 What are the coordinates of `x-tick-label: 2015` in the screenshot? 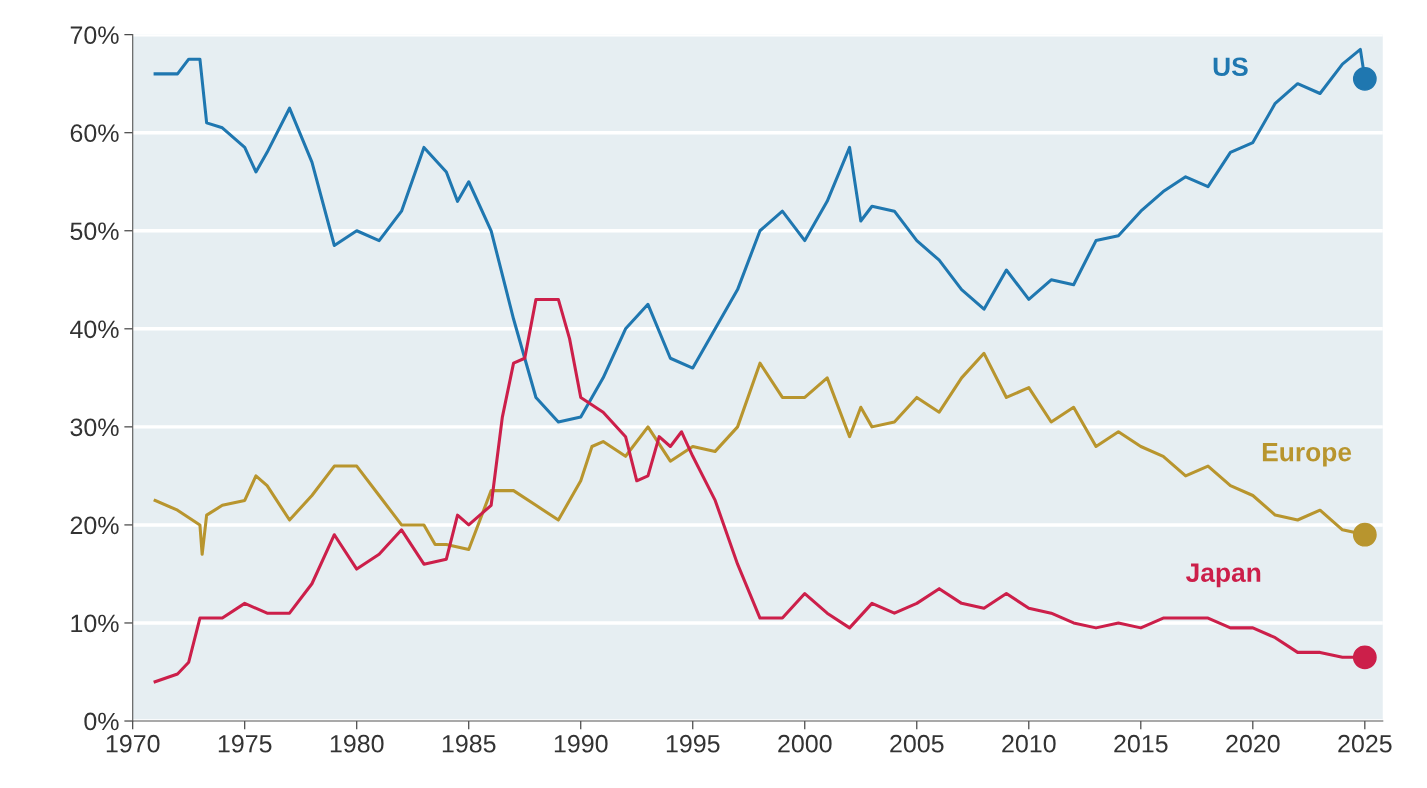 It's located at (1141, 743).